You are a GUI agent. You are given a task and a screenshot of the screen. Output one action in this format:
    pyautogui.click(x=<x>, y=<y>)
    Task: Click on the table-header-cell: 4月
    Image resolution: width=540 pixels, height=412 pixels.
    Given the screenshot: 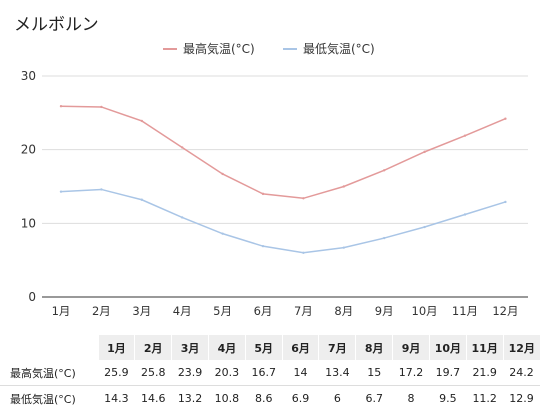 What is the action you would take?
    pyautogui.click(x=226, y=347)
    